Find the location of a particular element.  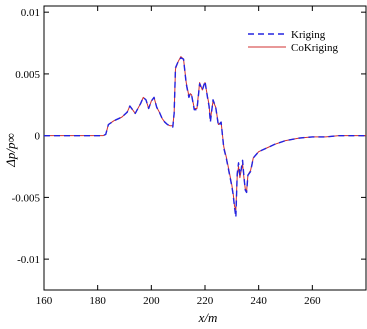

legend-label-kriging: Kriging is located at coordinates (308, 35).